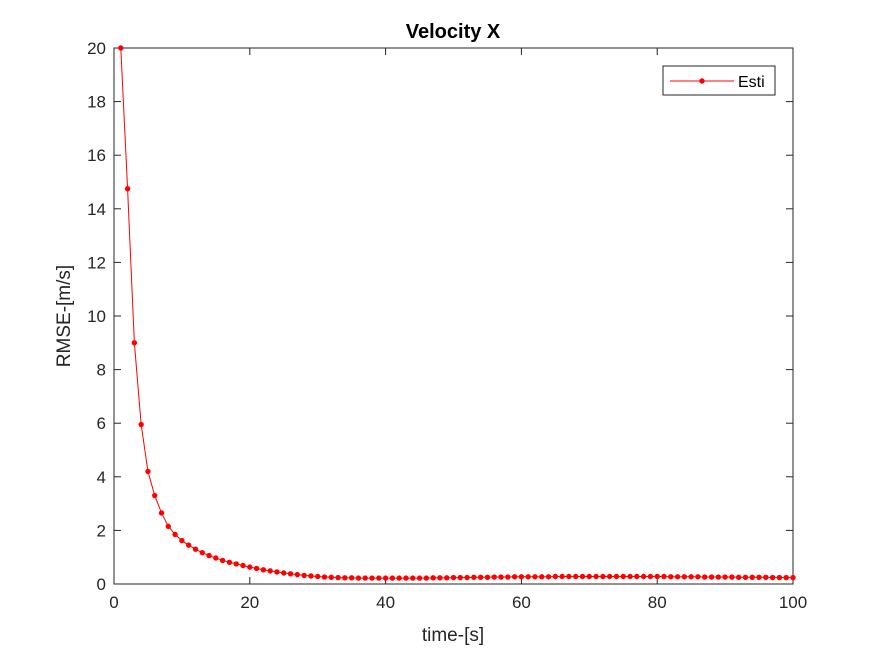  What do you see at coordinates (101, 530) in the screenshot?
I see `y-tick-label: 2` at bounding box center [101, 530].